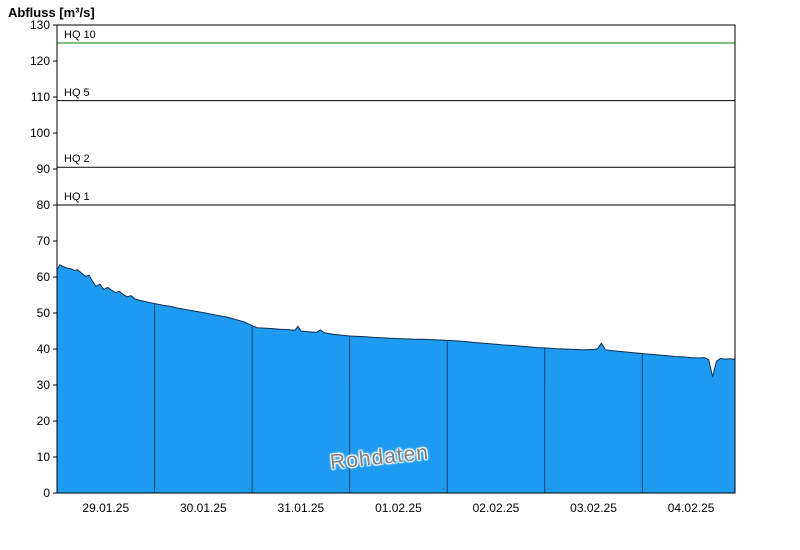 This screenshot has width=800, height=550. Describe the element at coordinates (51, 12) in the screenshot. I see `chart-title: Abfluss [m³/s]` at that location.